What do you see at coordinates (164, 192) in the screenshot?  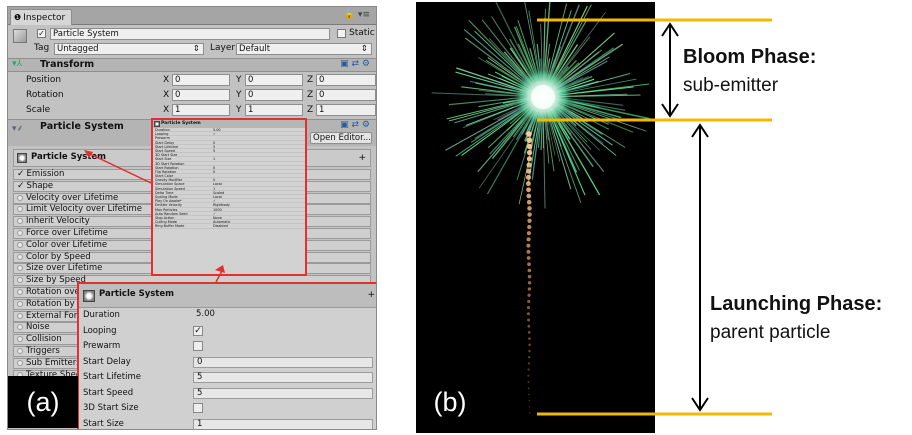 I see `zoom-small-row-label: Delta Time` at bounding box center [164, 192].